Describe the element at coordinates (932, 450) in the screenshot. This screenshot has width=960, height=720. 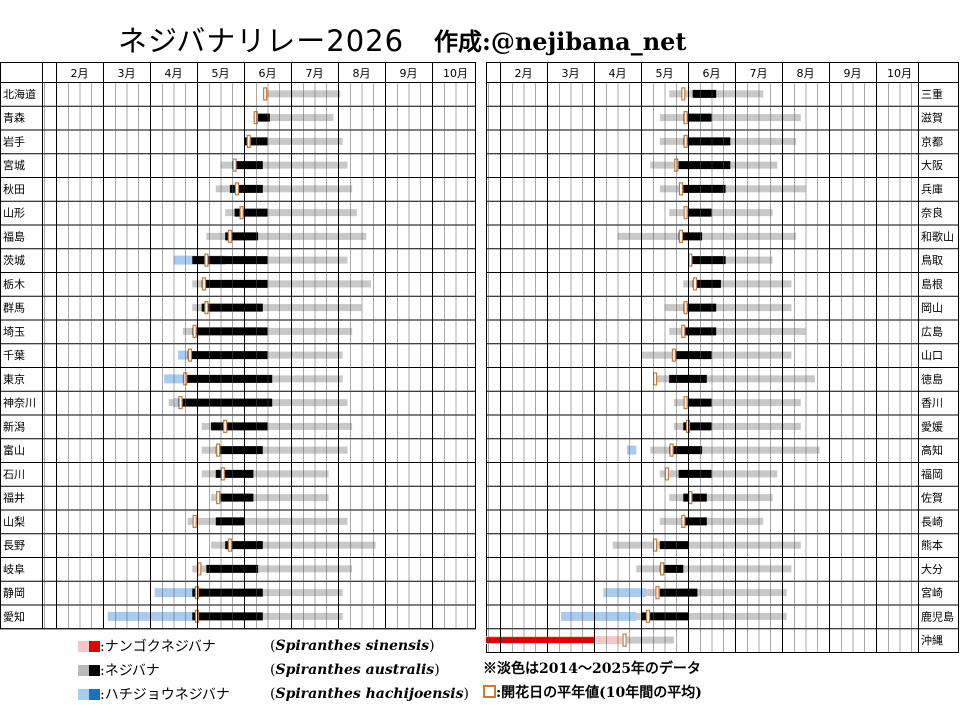
I see `prefecture-label: 高知` at that location.